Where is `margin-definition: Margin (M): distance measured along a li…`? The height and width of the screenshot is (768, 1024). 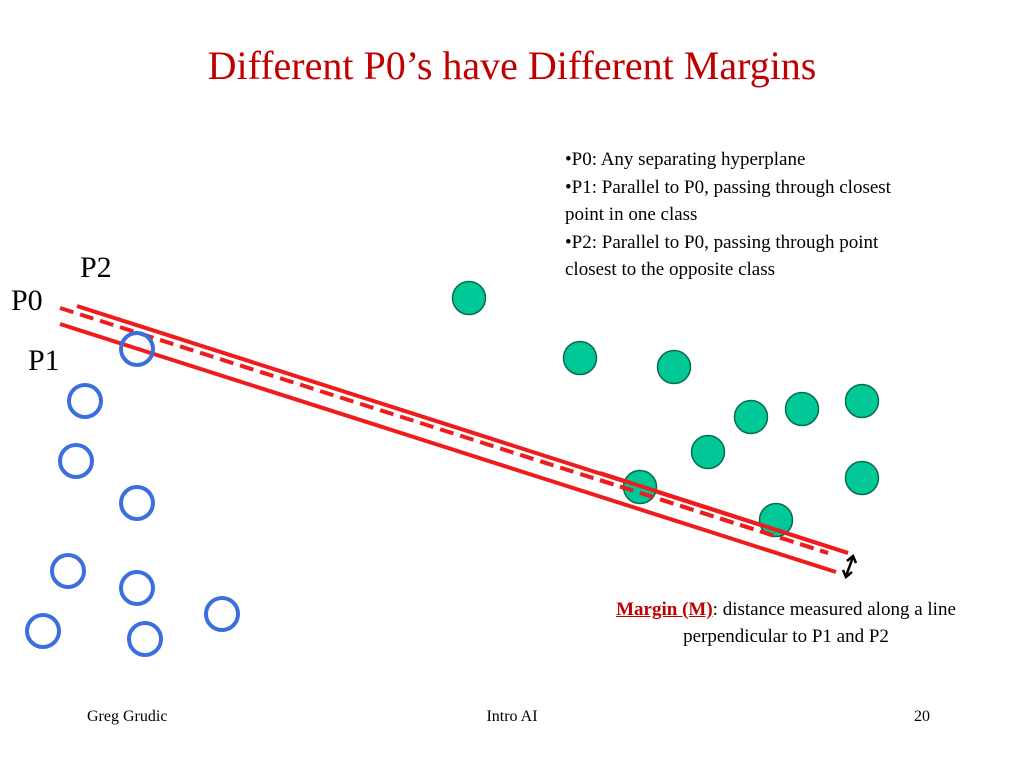
margin-definition: Margin (M): distance measured along a li… is located at coordinates (786, 623).